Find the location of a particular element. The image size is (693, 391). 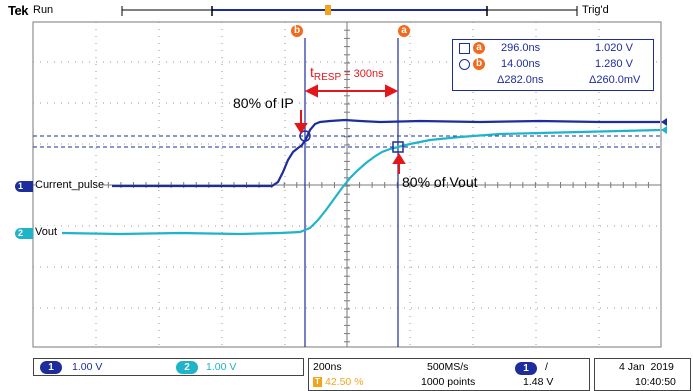

trigger-source-badge: 1 is located at coordinates (526, 368).